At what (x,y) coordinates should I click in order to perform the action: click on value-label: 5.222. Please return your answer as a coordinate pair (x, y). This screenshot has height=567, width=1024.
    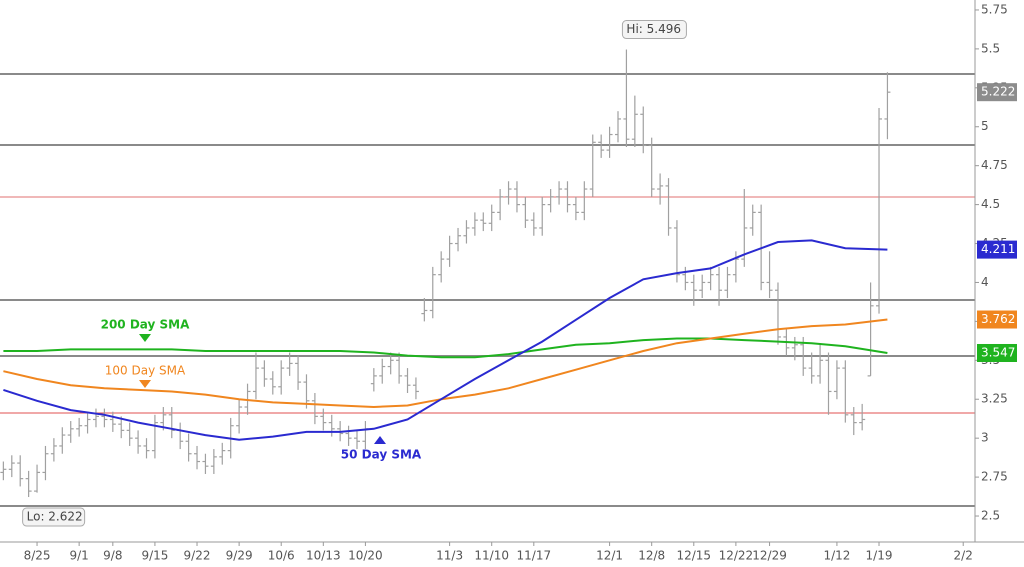
    Looking at the image, I should click on (998, 92).